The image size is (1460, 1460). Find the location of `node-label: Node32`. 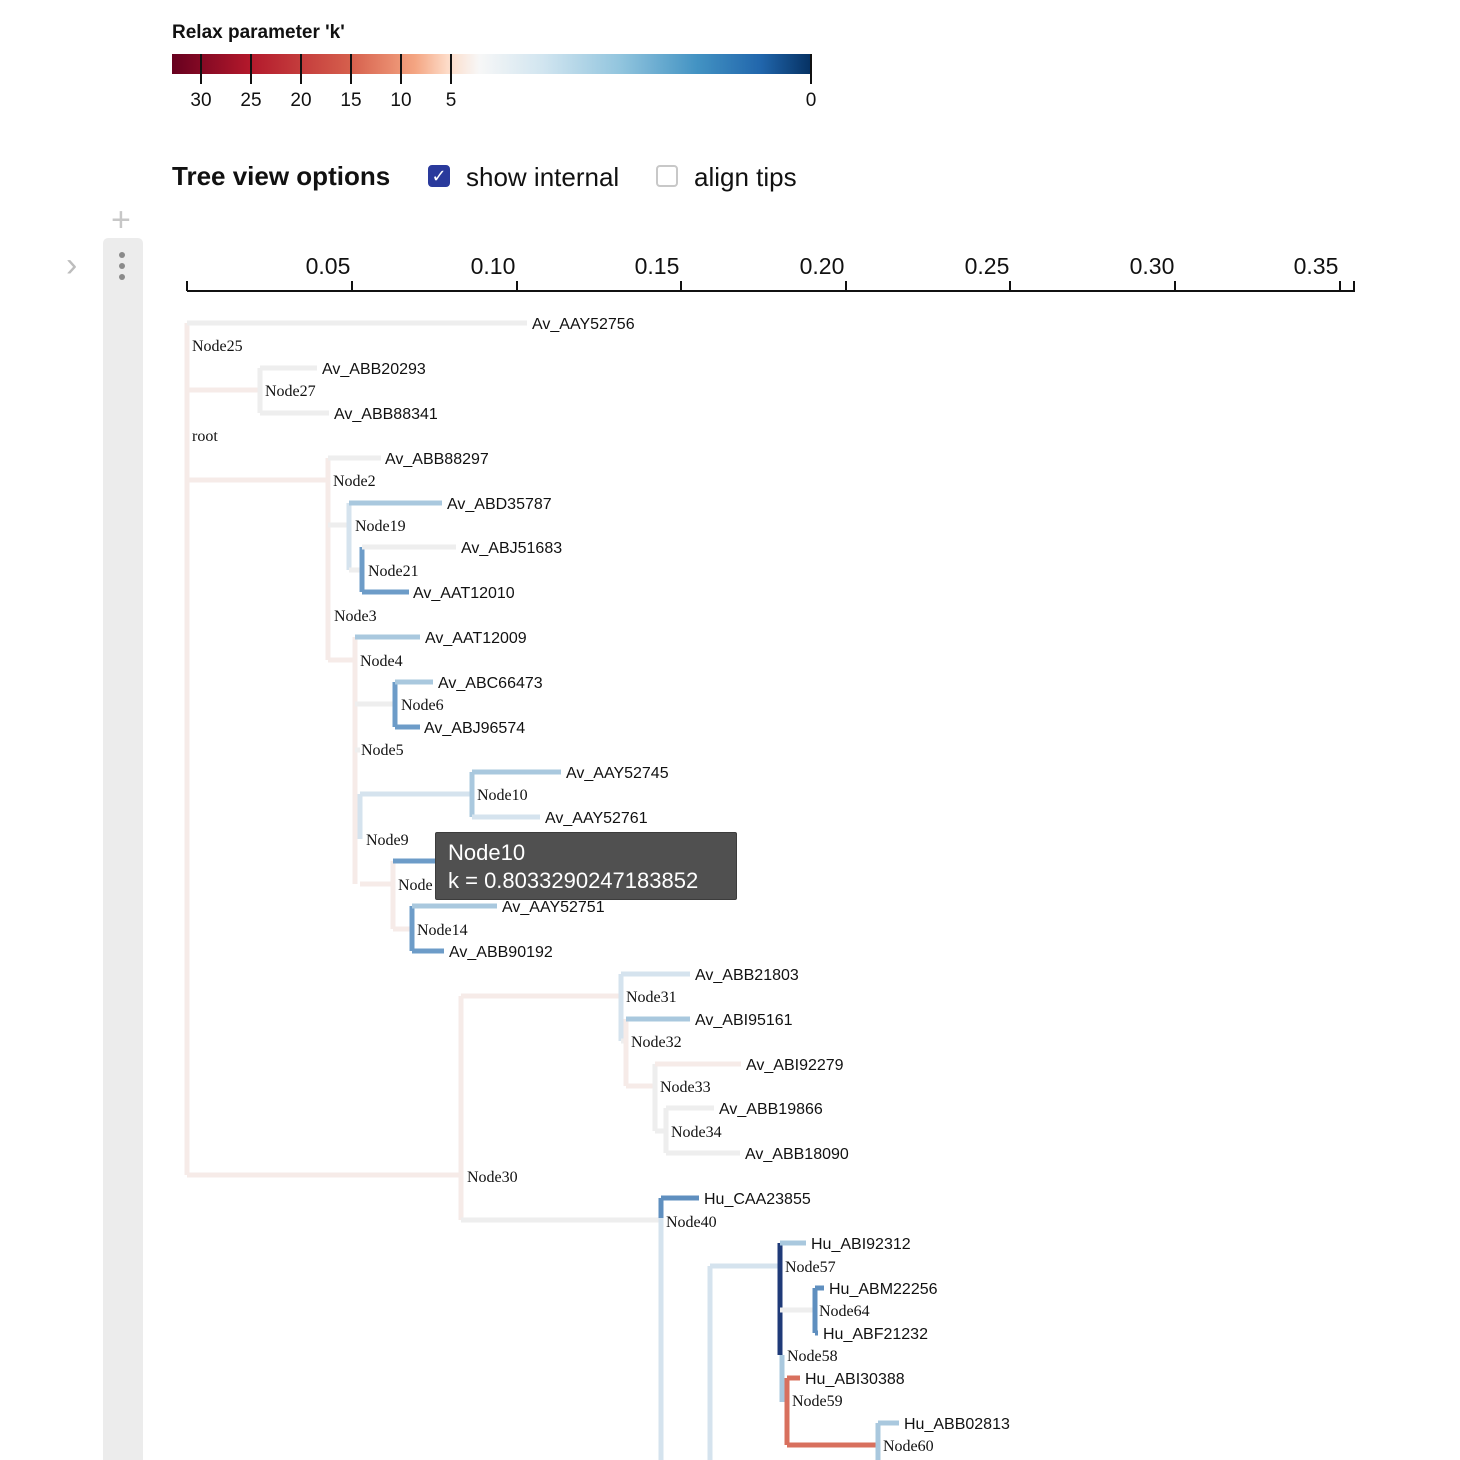

node-label: Node32 is located at coordinates (656, 1042).